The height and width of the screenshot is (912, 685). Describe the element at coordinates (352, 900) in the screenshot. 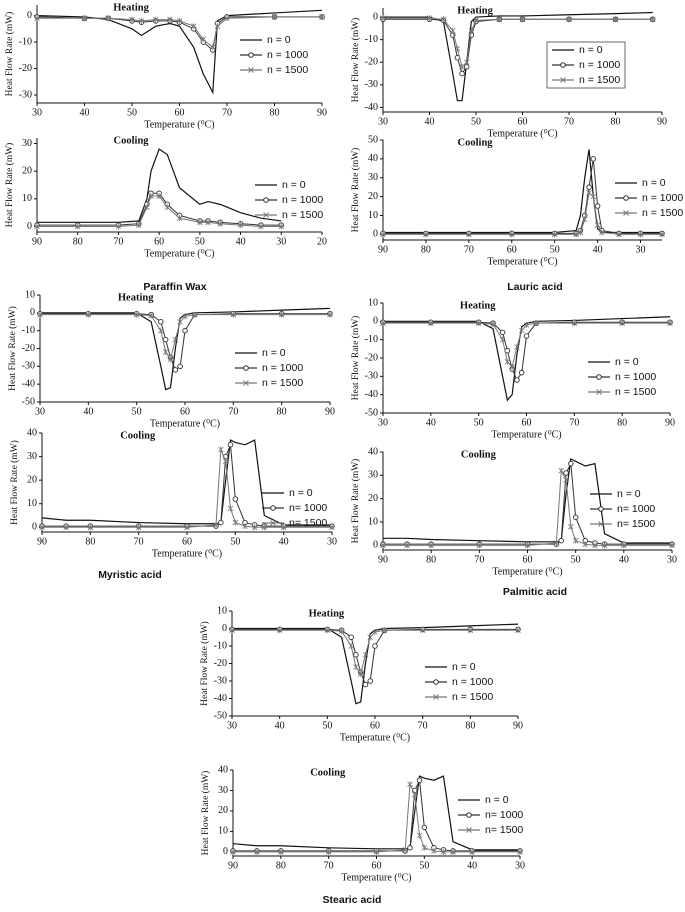

I see `caption: Stearic acid` at that location.